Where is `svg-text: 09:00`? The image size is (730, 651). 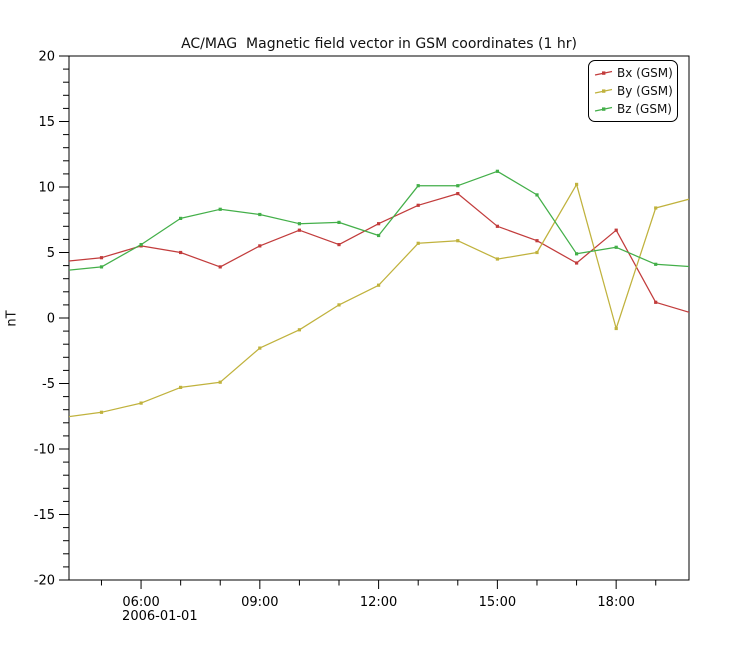
svg-text: 09:00 is located at coordinates (259, 602).